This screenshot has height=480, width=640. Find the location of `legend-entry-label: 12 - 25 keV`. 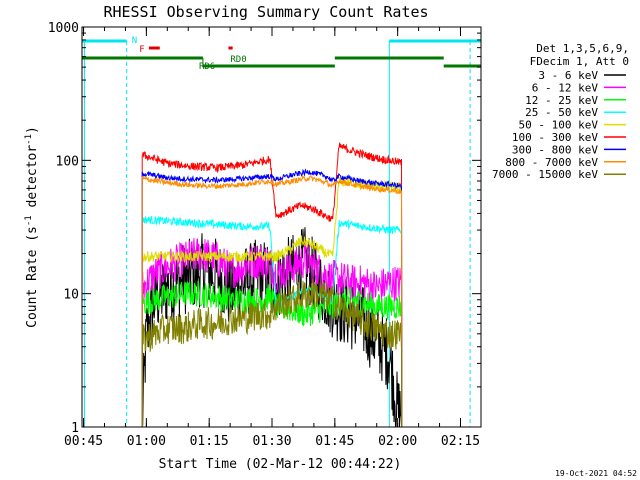

legend-entry-label: 12 - 25 keV is located at coordinates (561, 100).